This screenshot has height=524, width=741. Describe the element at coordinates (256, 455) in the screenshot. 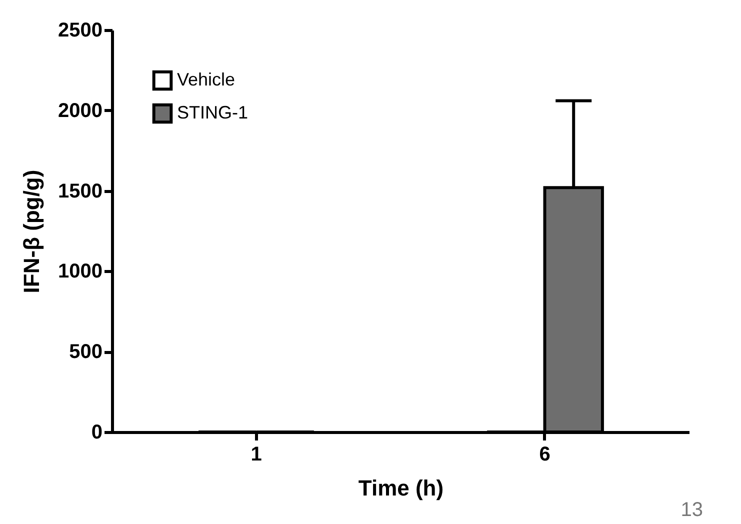

I see `x-tick-label: 1` at that location.